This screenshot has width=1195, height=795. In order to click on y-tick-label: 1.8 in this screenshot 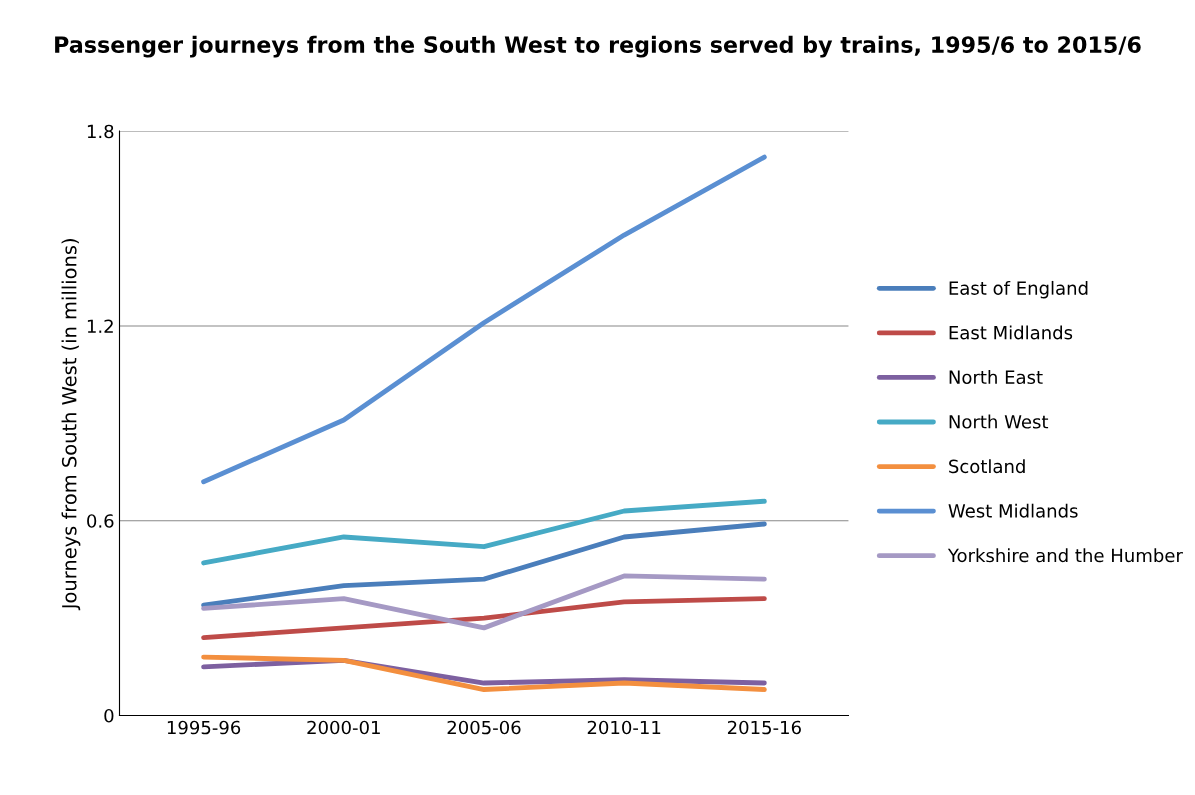, I will do `click(100, 131)`.